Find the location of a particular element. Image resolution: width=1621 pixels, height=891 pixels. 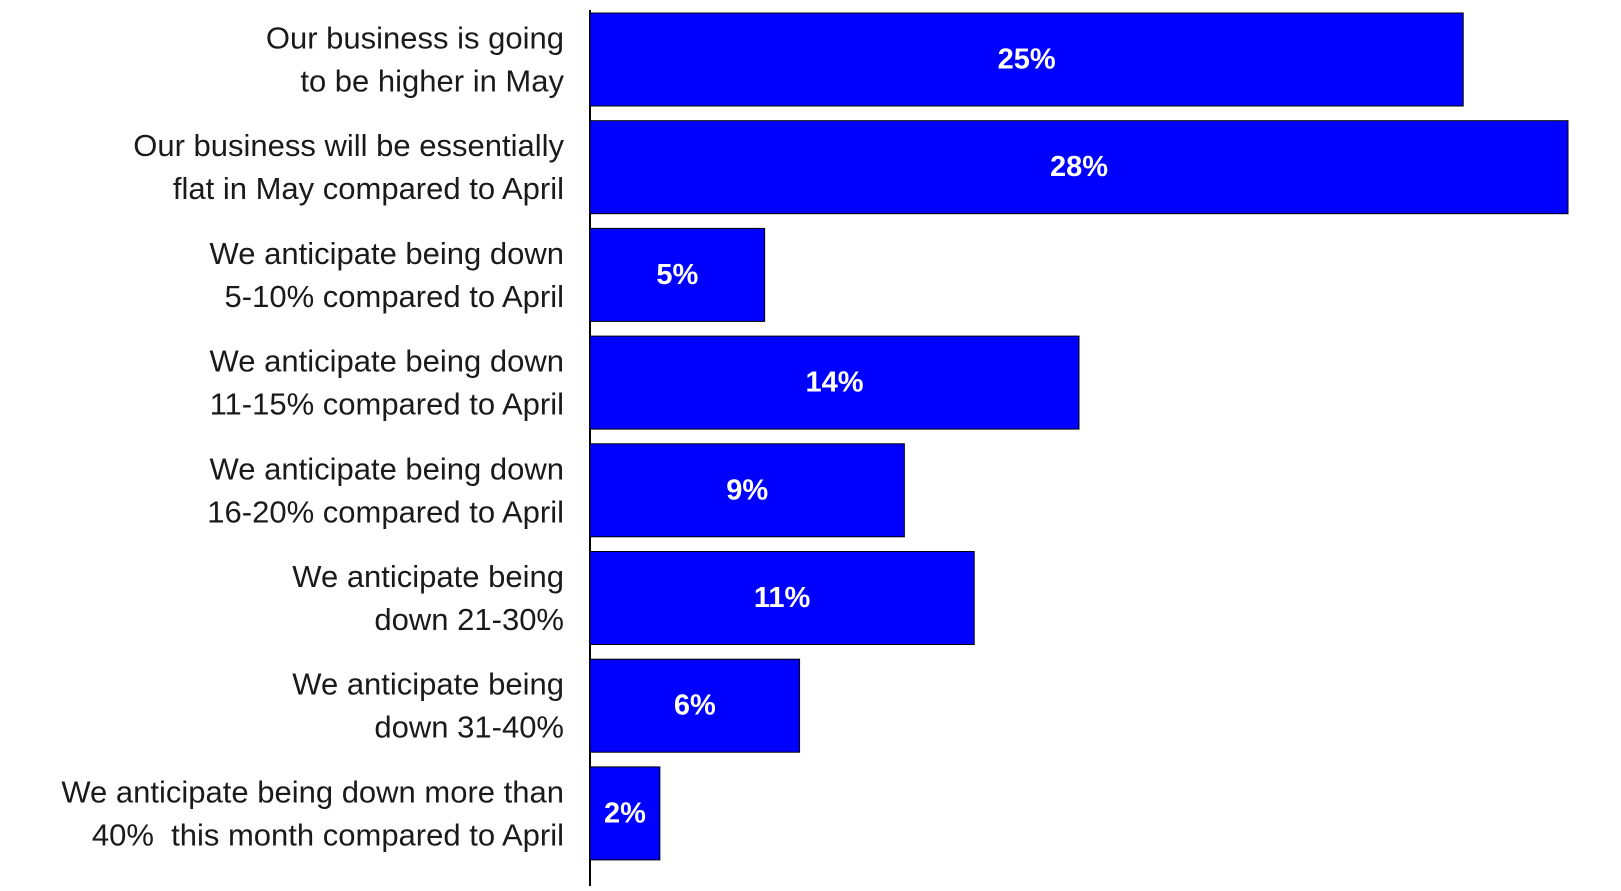

data-label-6: 11% is located at coordinates (782, 598).